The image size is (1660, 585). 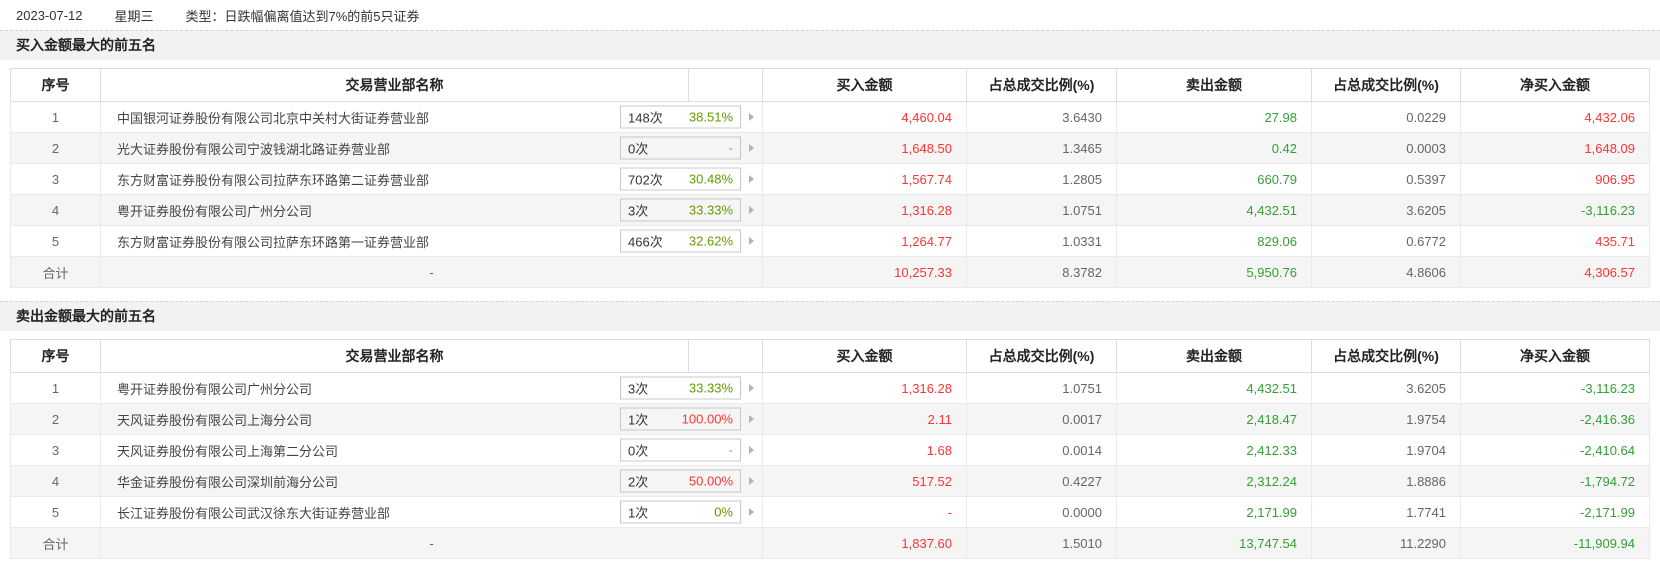 I want to click on badge-percent: 38.51%, so click(x=710, y=117).